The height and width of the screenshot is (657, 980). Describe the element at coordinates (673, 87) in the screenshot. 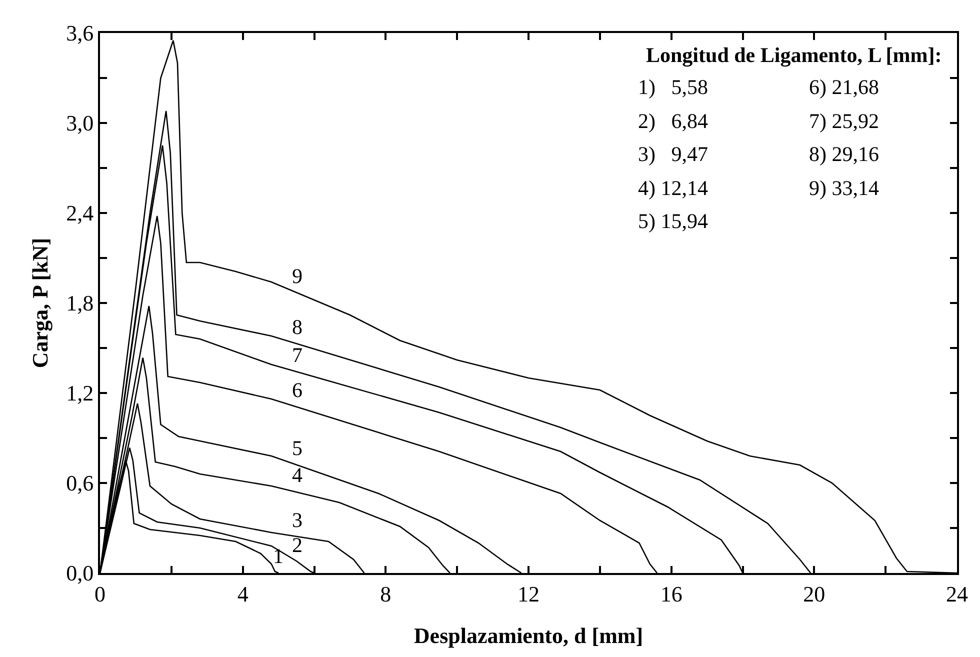

I see `annotation: 1) 5,58` at that location.